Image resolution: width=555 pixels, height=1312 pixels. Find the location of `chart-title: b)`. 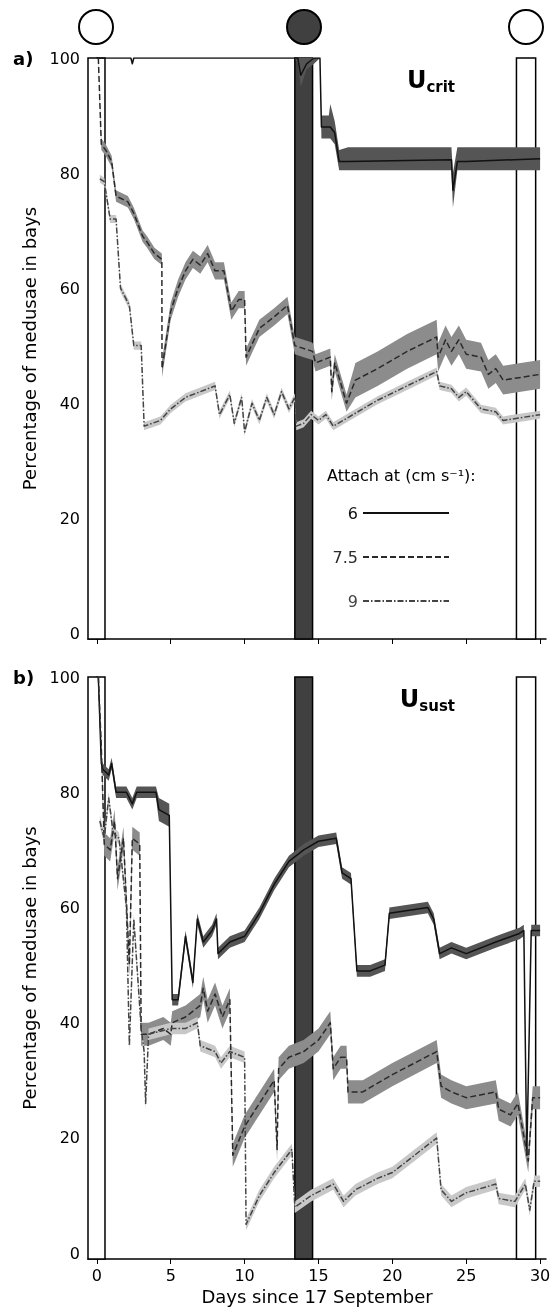

chart-title: b) is located at coordinates (24, 677).